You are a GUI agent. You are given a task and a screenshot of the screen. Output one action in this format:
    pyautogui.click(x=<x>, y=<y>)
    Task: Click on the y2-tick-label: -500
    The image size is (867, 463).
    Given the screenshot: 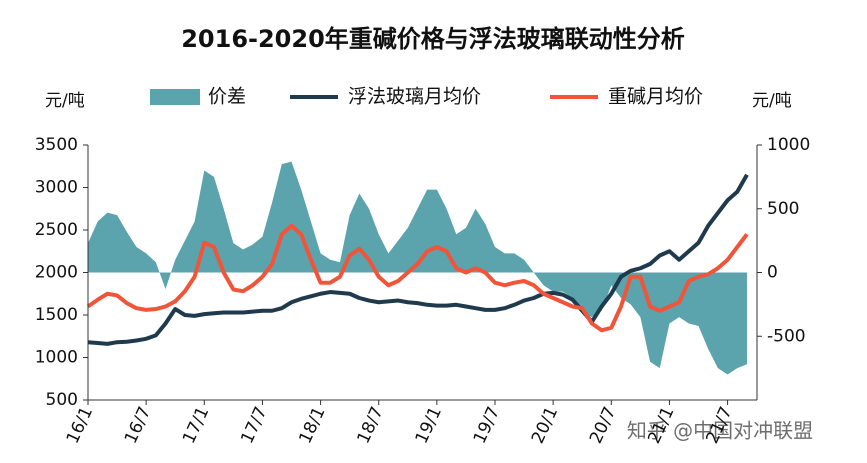 What is the action you would take?
    pyautogui.click(x=786, y=336)
    